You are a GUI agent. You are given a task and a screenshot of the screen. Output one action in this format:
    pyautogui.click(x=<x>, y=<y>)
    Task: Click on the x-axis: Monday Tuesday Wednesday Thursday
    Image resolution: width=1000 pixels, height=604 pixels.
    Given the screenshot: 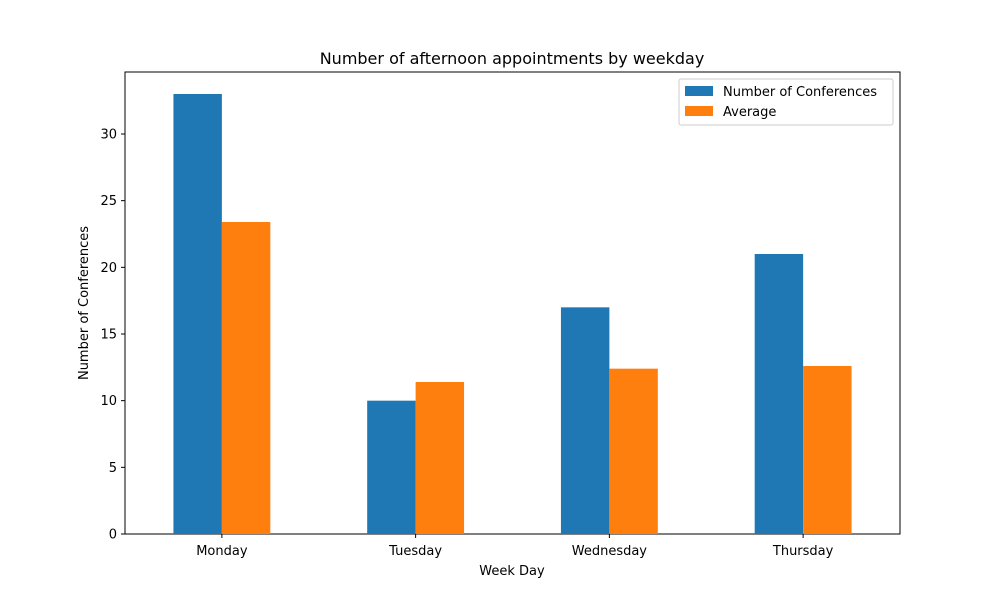 What is the action you would take?
    pyautogui.click(x=515, y=546)
    